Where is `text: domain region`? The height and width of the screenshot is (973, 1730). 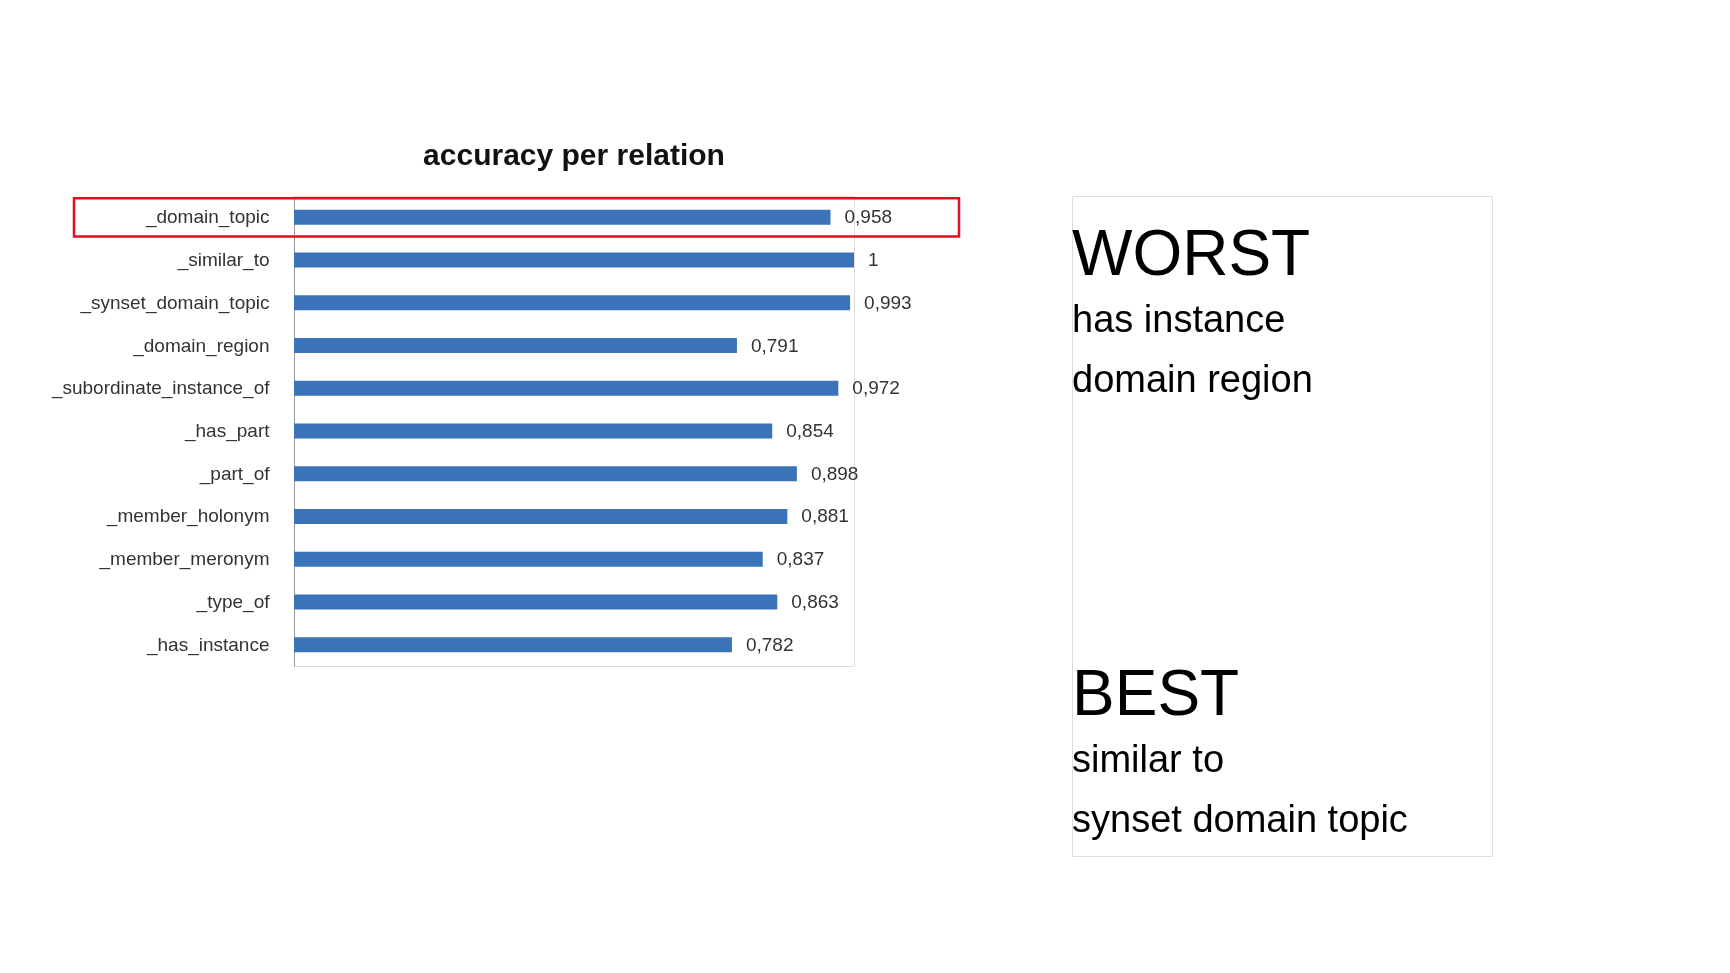 text: domain region is located at coordinates (1192, 379).